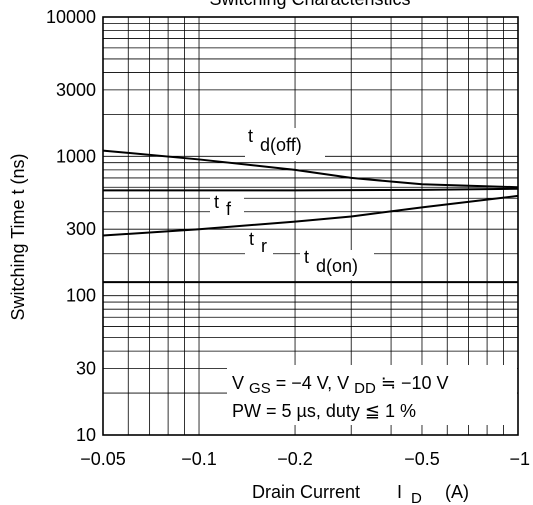 The image size is (533, 505). I want to click on label-td-off: t d(off), so click(275, 140).